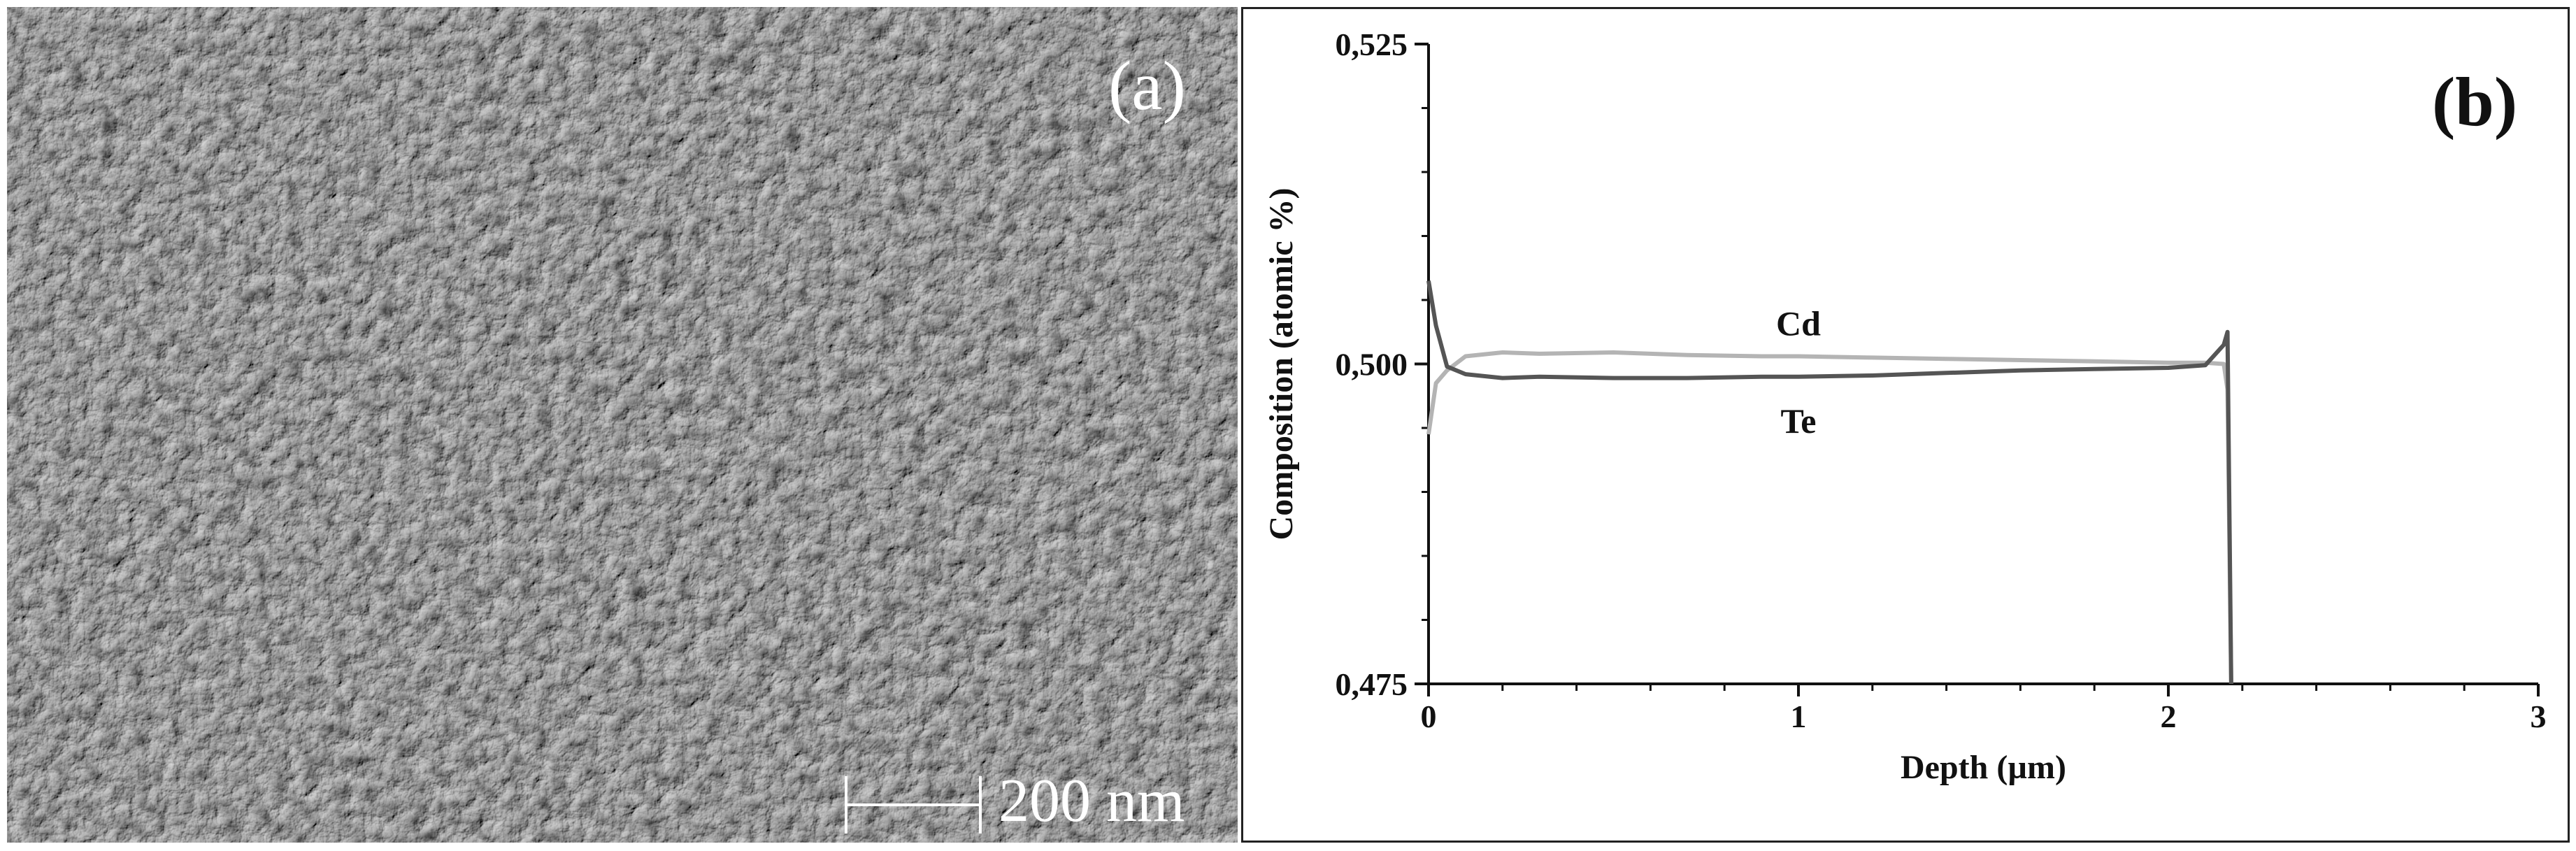 The image size is (2576, 851). What do you see at coordinates (1429, 716) in the screenshot?
I see `x-tick-label: 0` at bounding box center [1429, 716].